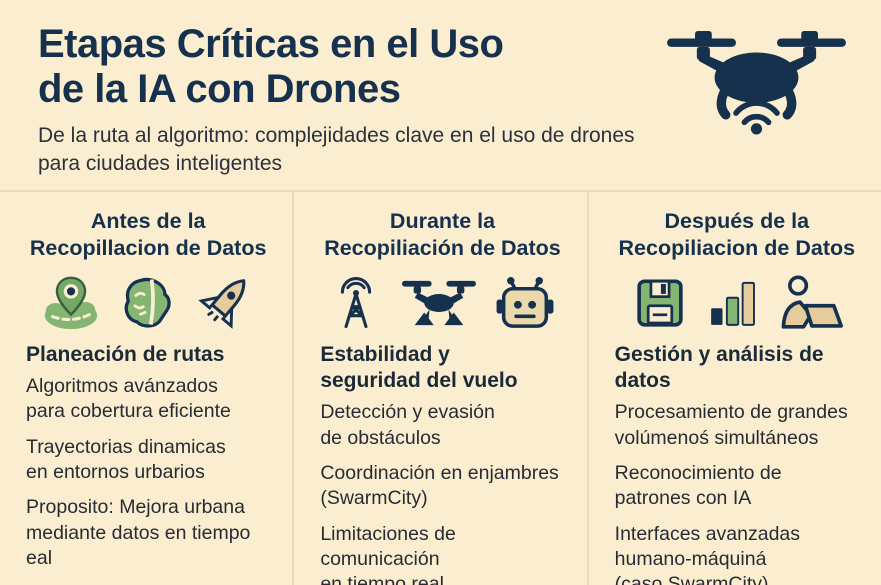 The height and width of the screenshot is (585, 881). What do you see at coordinates (719, 367) in the screenshot?
I see `column-despues-subtitle: Gestión y análisis de datos` at bounding box center [719, 367].